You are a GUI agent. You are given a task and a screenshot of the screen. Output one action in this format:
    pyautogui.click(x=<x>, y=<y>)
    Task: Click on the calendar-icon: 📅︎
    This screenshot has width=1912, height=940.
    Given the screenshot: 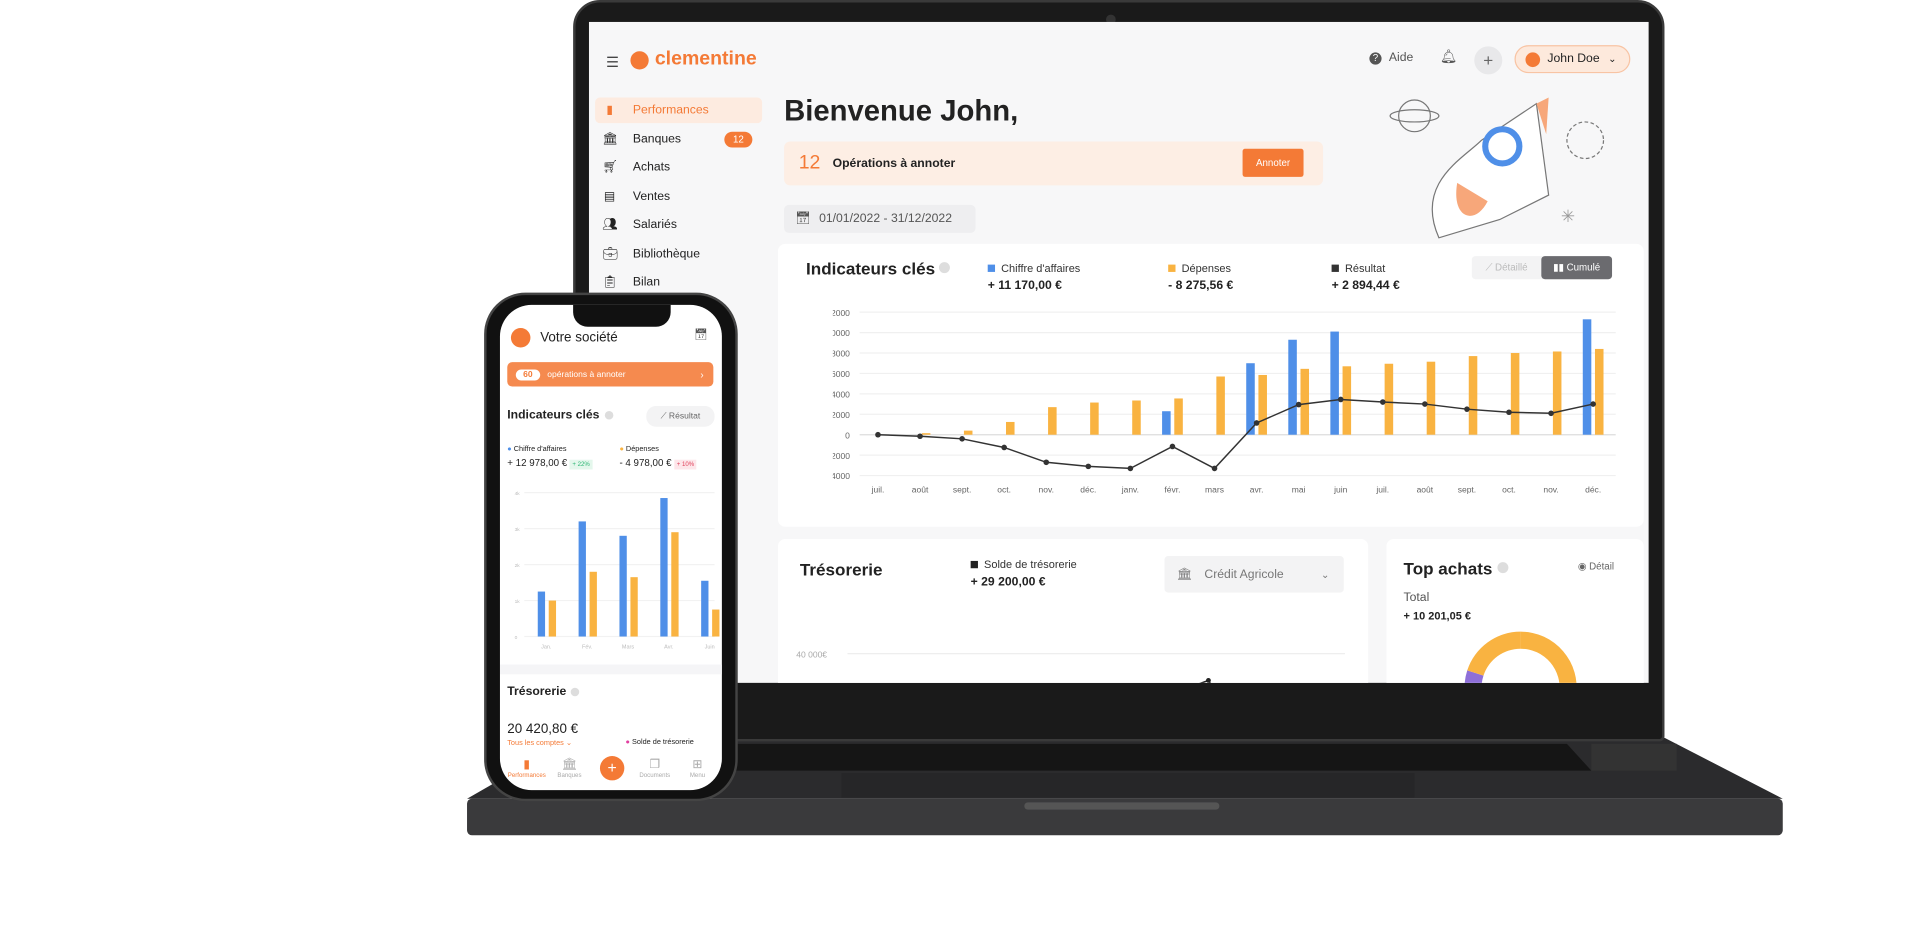 What is the action you would take?
    pyautogui.click(x=701, y=334)
    